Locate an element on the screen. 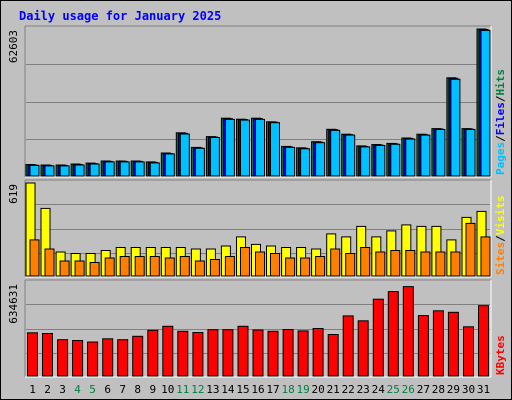  legend-kbytes: KBytes is located at coordinates (500, 355).